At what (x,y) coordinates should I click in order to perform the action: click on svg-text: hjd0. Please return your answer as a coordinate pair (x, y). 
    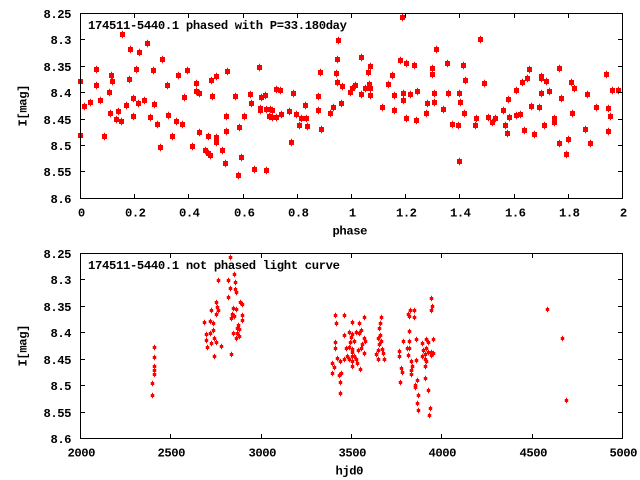
    Looking at the image, I should click on (350, 472).